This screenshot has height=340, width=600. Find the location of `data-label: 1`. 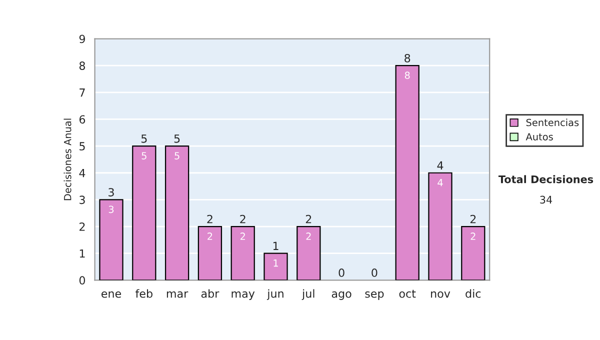

data-label: 1 is located at coordinates (276, 263).